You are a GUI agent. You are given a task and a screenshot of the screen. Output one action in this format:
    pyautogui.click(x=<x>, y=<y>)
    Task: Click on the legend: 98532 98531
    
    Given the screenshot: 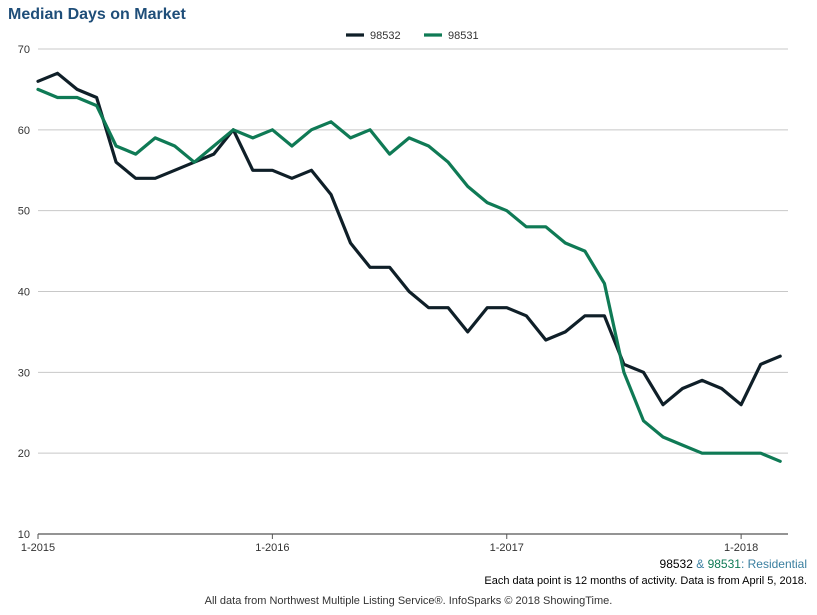 What is the action you would take?
    pyautogui.click(x=412, y=36)
    